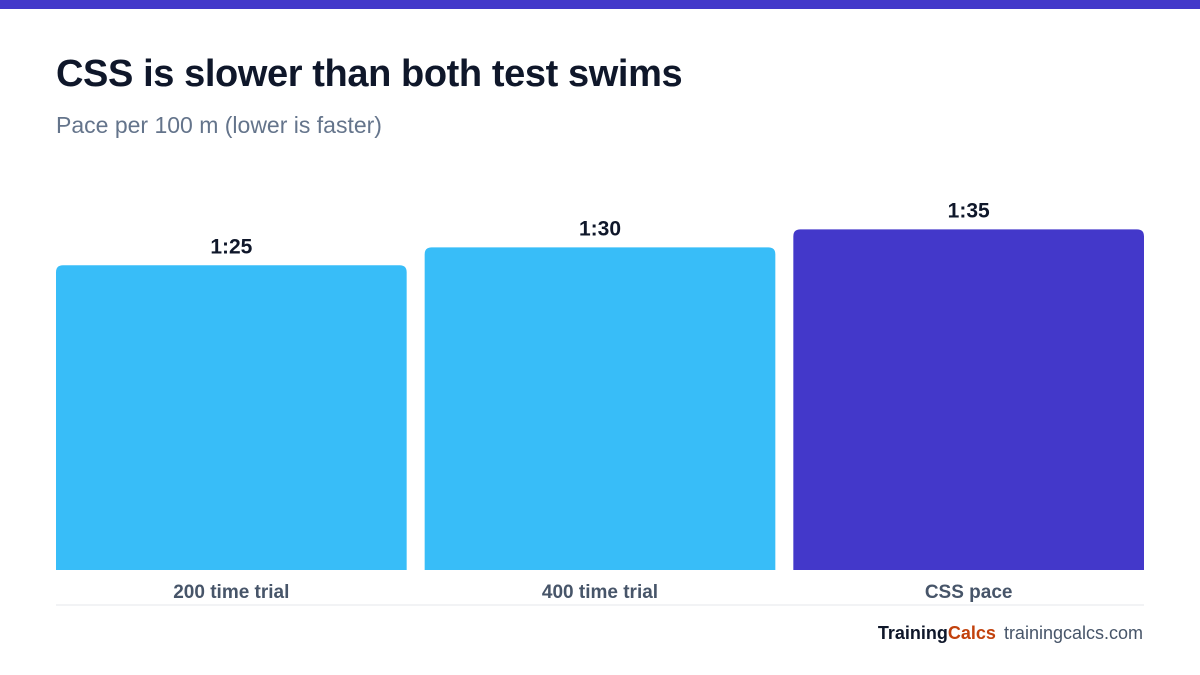 The image size is (1200, 675). Describe the element at coordinates (231, 246) in the screenshot. I see `value-label-1: 1:25` at that location.